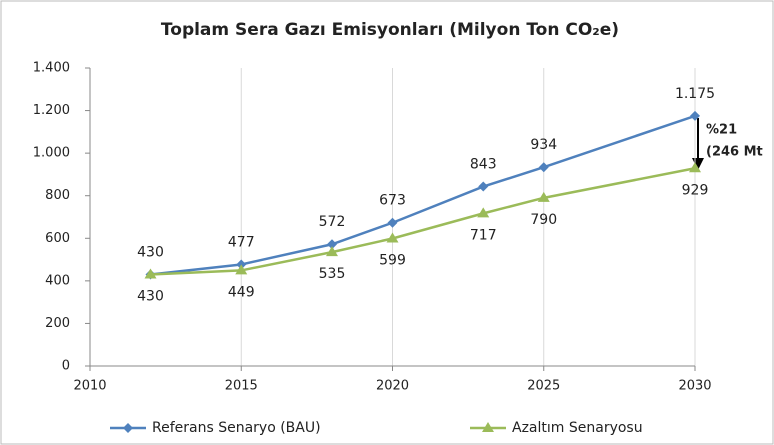 This screenshot has width=774, height=445. What do you see at coordinates (236, 428) in the screenshot?
I see `legend-label: Referans Senaryo (BAU)` at bounding box center [236, 428].